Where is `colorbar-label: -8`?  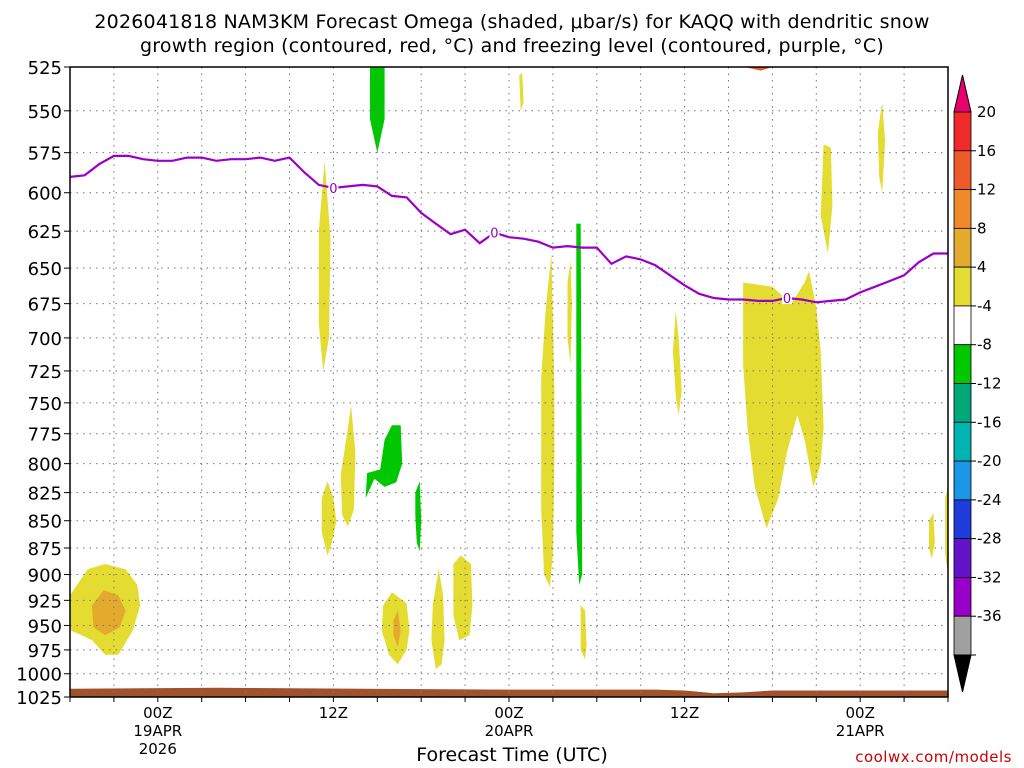
colorbar-label: -8 is located at coordinates (984, 345).